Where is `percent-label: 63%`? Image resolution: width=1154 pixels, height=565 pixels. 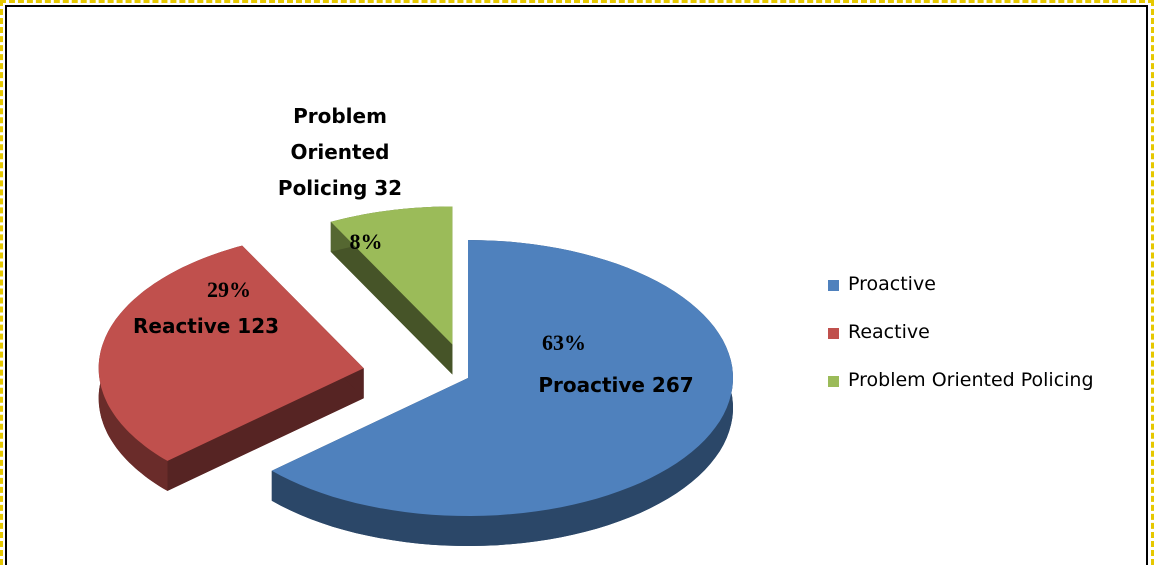 percent-label: 63% is located at coordinates (564, 342).